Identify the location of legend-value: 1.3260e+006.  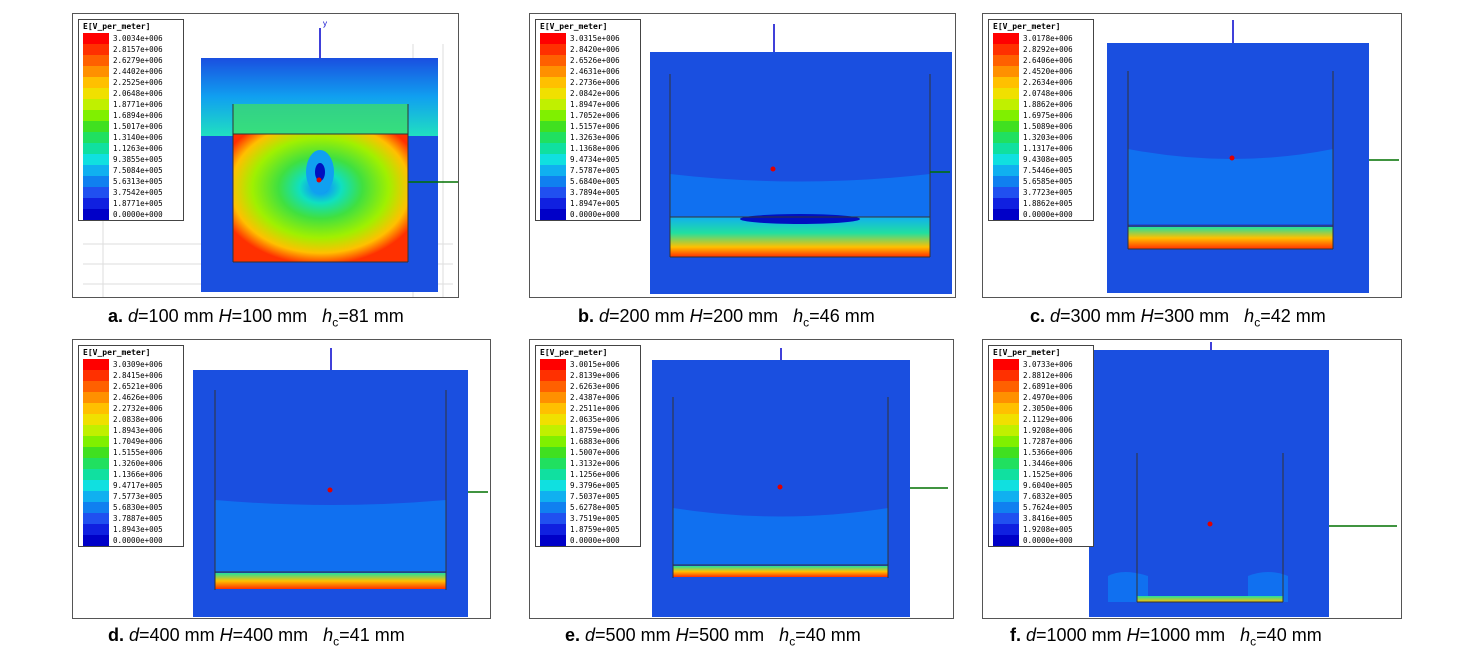
(138, 463).